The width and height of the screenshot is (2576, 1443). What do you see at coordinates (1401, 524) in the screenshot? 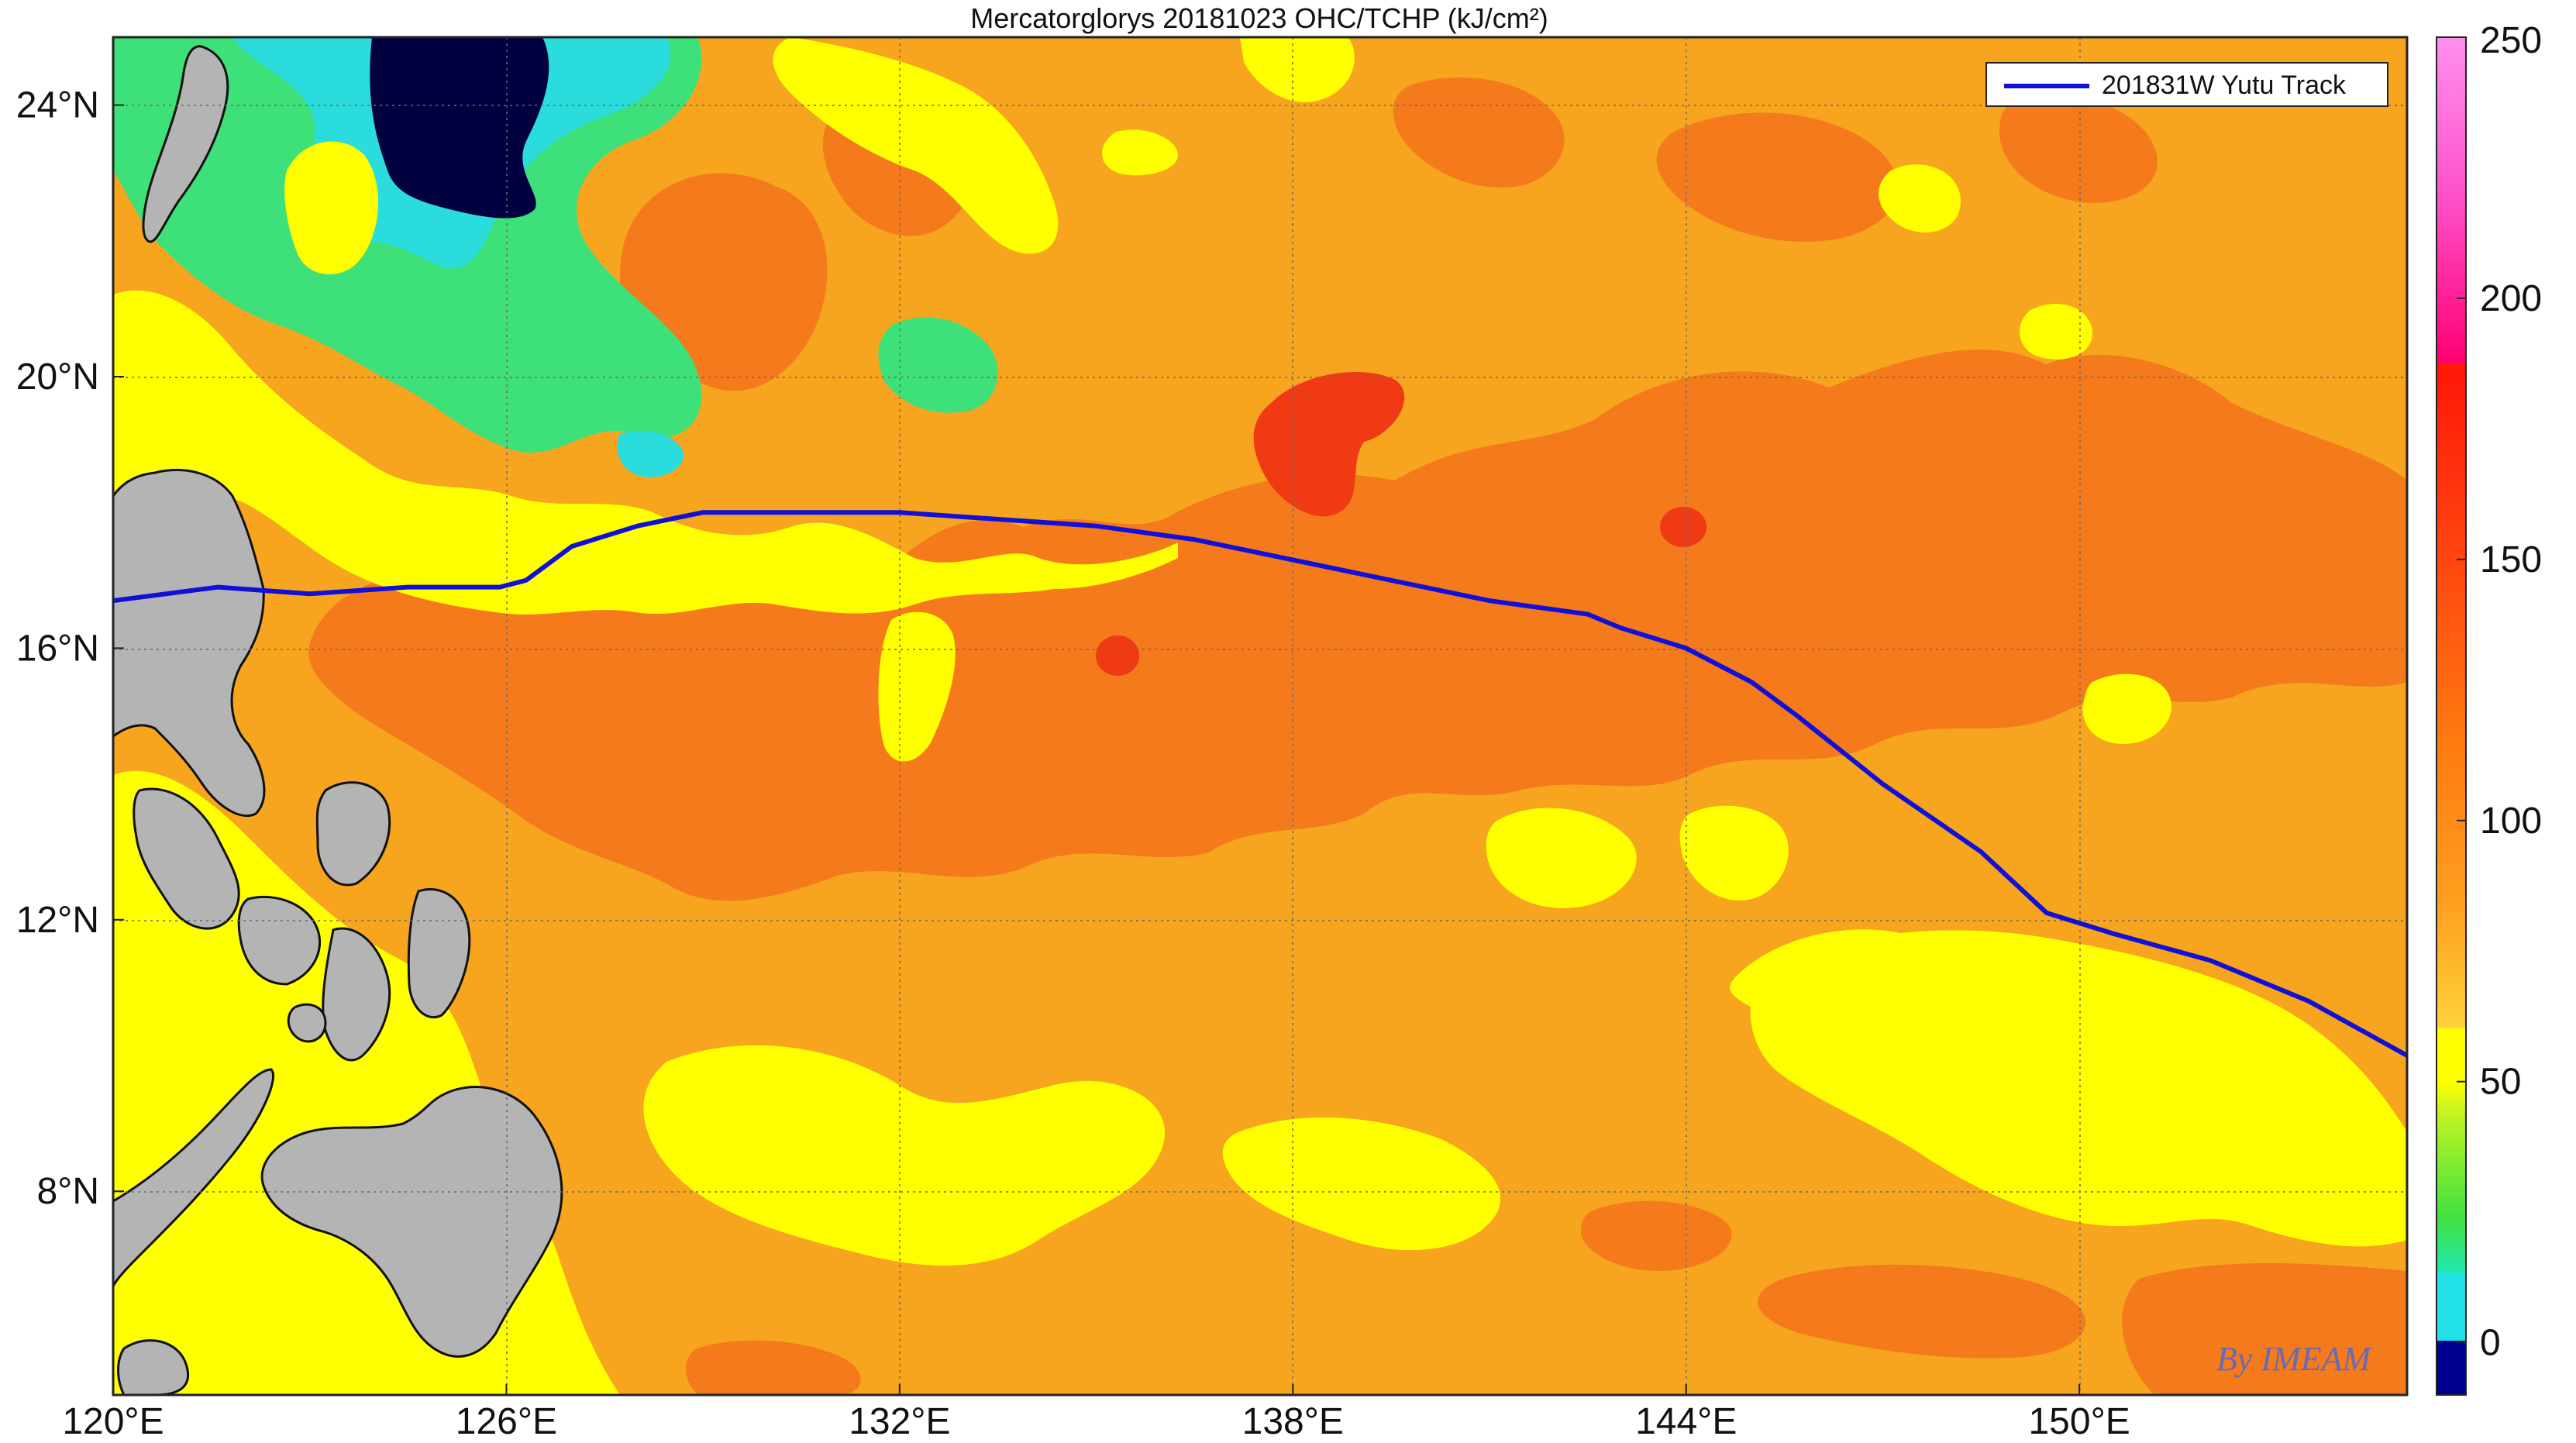
I see `very-high-ohc-patches` at bounding box center [1401, 524].